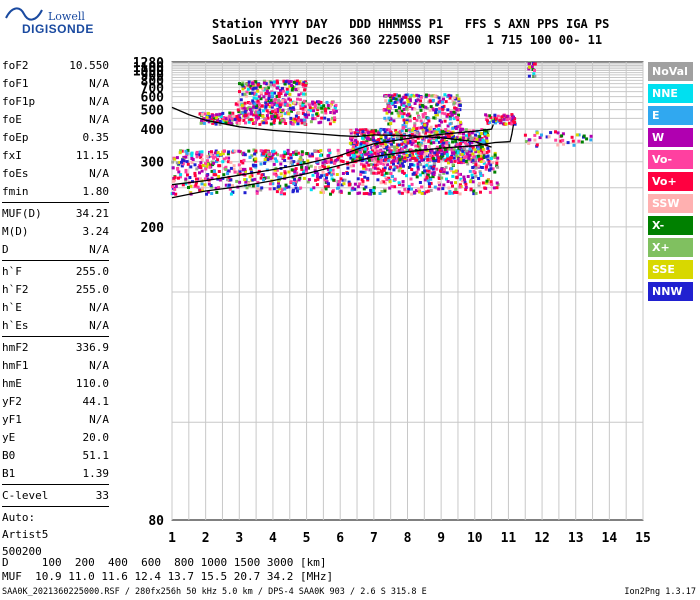 This screenshot has height=600, width=700. Describe the element at coordinates (96, 137) in the screenshot. I see `param-value: 0.35` at that location.